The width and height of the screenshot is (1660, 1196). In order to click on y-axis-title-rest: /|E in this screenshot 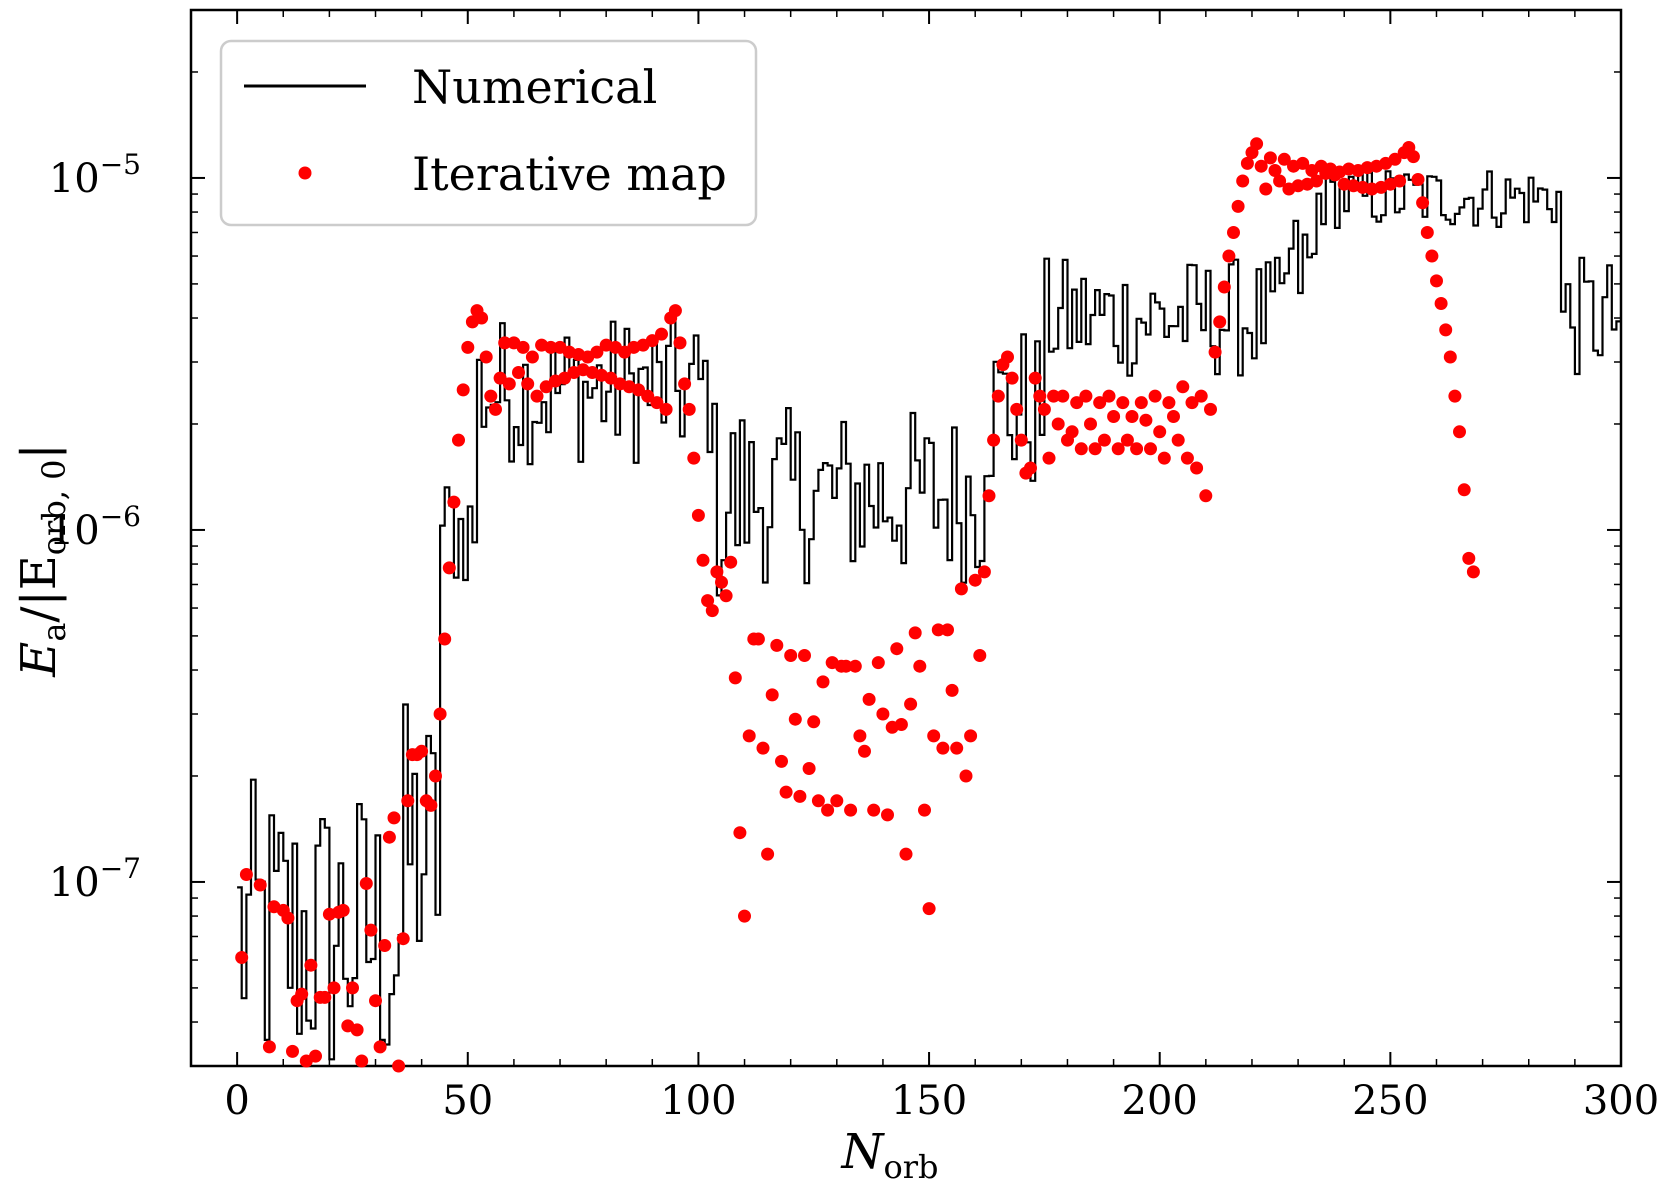, I will do `click(39, 588)`.